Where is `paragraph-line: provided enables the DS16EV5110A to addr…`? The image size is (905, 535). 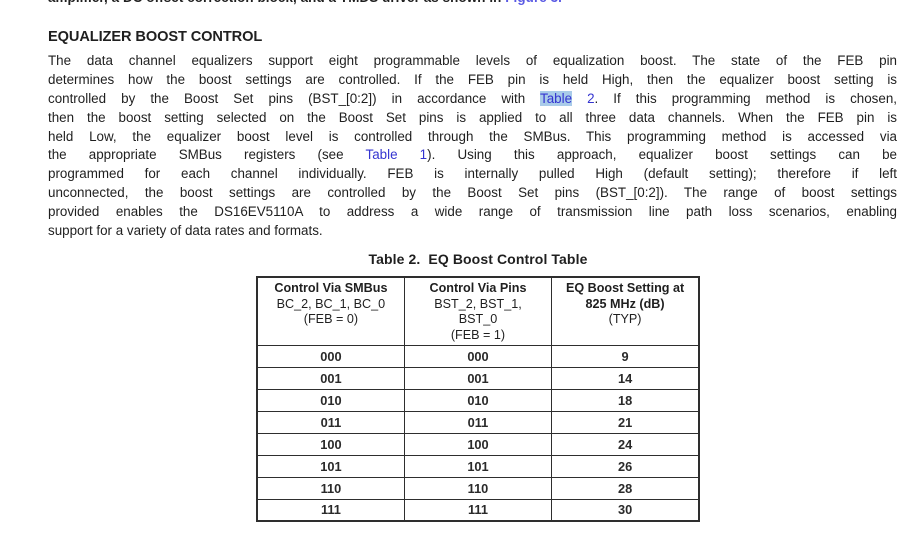
paragraph-line: provided enables the DS16EV5110A to addr… is located at coordinates (472, 212).